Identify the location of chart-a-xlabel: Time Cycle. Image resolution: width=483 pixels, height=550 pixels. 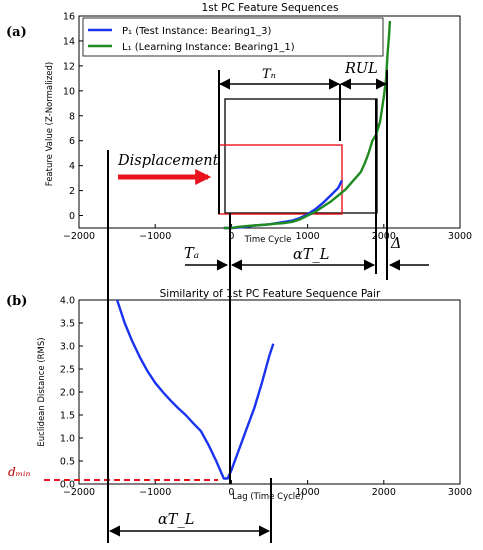
(268, 240).